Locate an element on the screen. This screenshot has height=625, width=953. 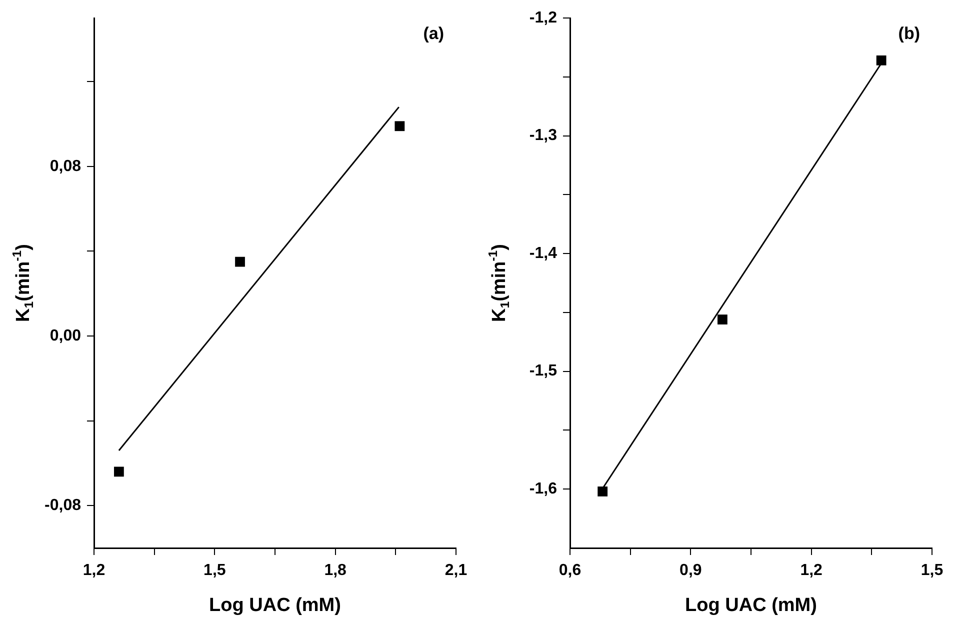
y-tick-label: -1,4 is located at coordinates (543, 253).